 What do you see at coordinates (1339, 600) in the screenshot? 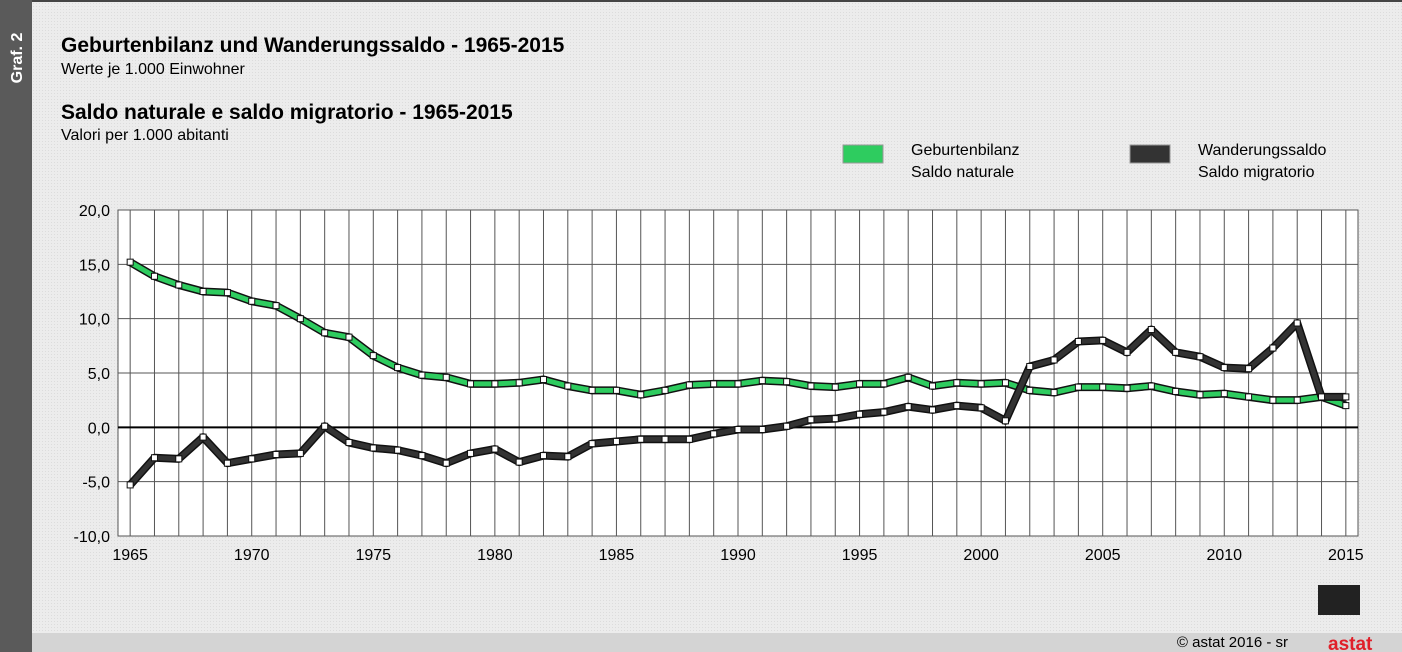
I see `logo-map` at bounding box center [1339, 600].